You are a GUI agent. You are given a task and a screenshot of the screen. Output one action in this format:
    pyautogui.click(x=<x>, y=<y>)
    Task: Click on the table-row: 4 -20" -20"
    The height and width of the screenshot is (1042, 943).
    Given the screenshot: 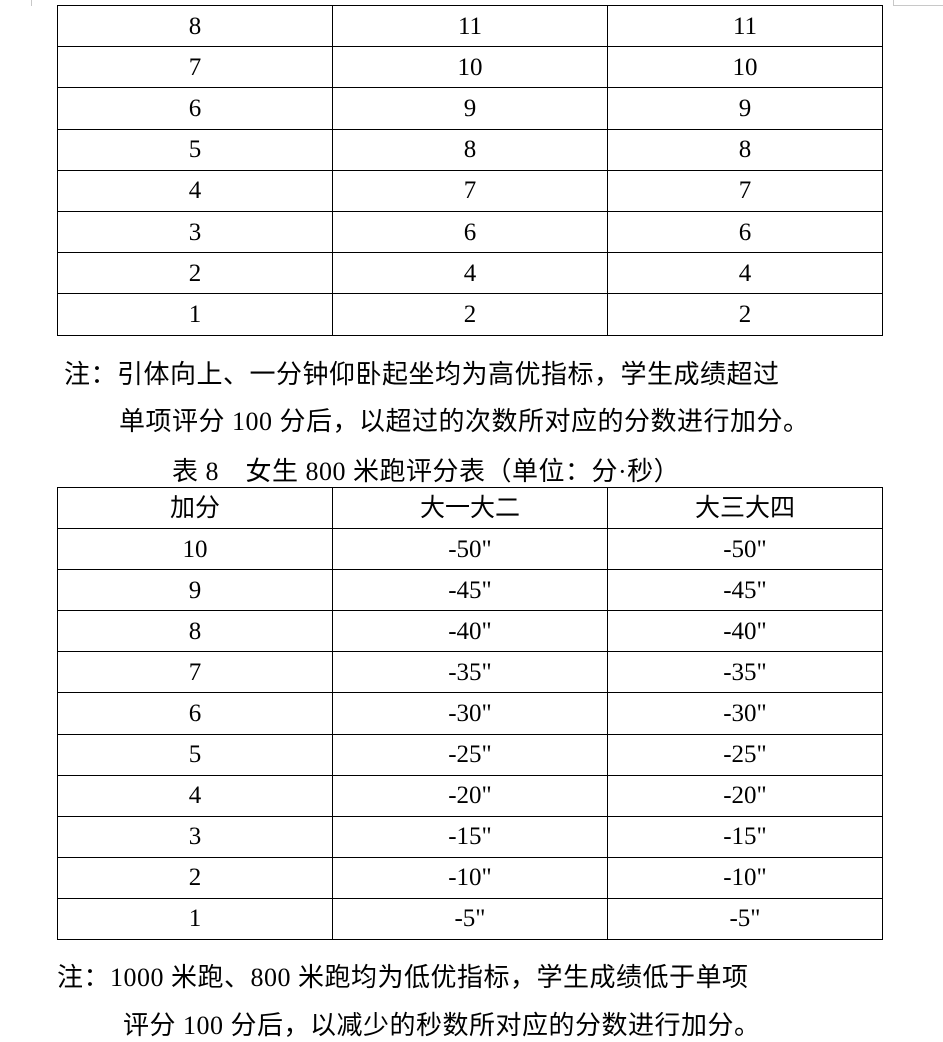 What is the action you would take?
    pyautogui.click(x=470, y=795)
    